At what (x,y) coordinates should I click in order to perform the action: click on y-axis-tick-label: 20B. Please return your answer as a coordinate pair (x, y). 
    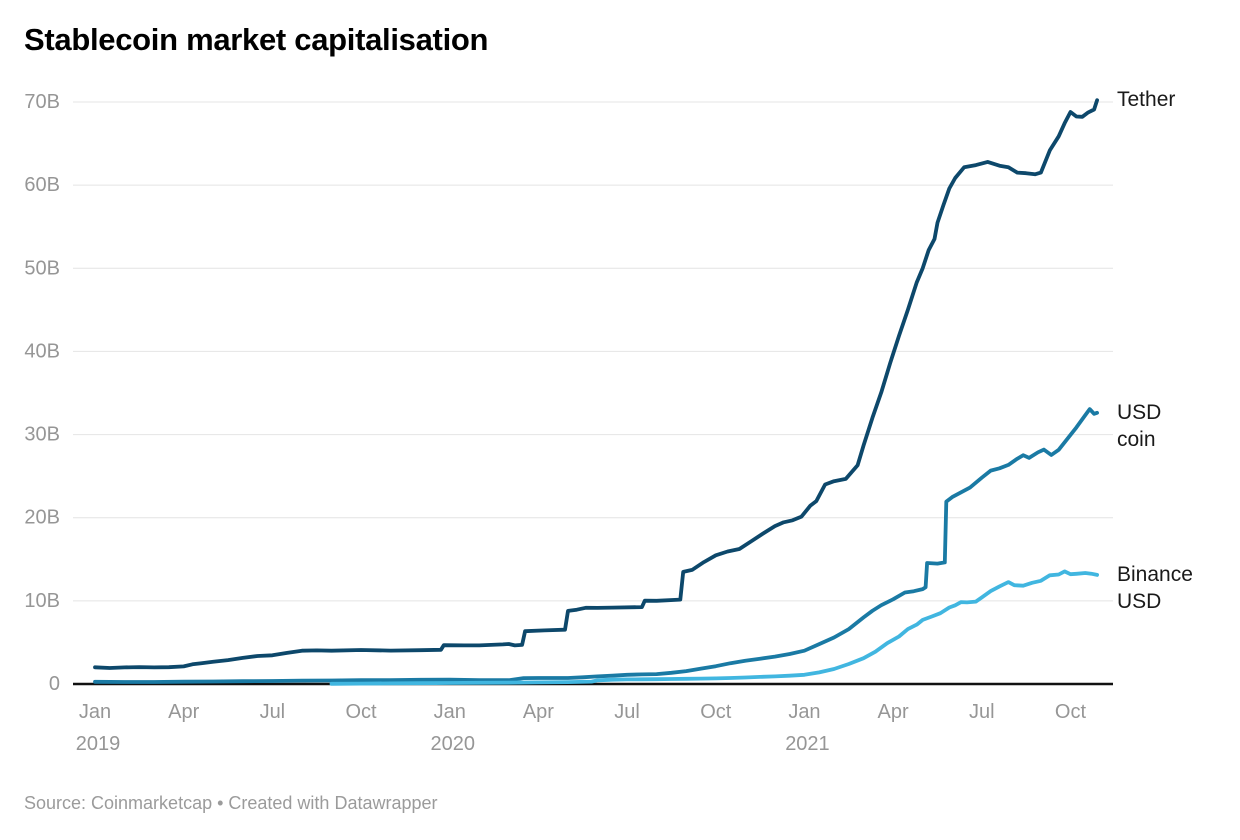
    Looking at the image, I should click on (42, 518).